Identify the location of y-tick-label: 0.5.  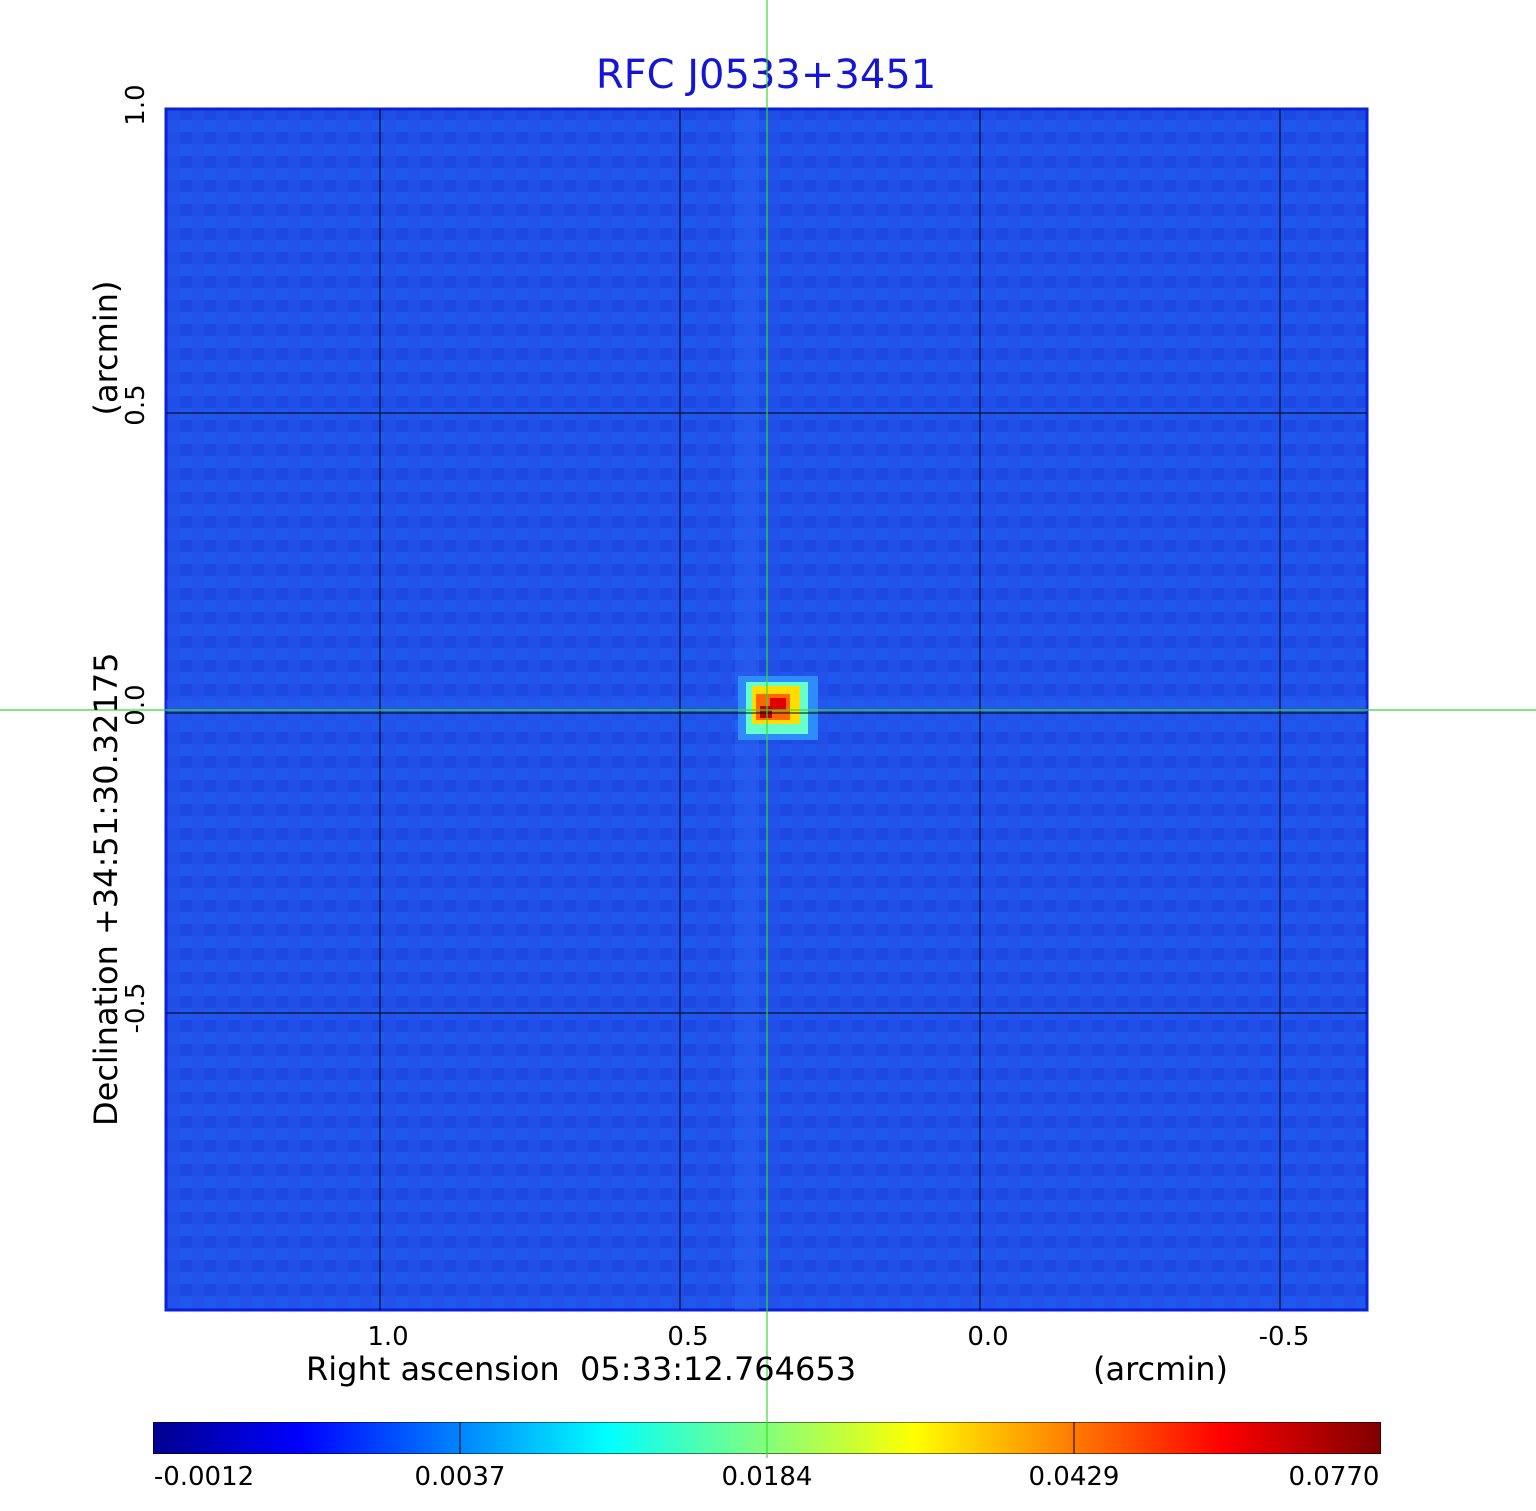
(136, 405).